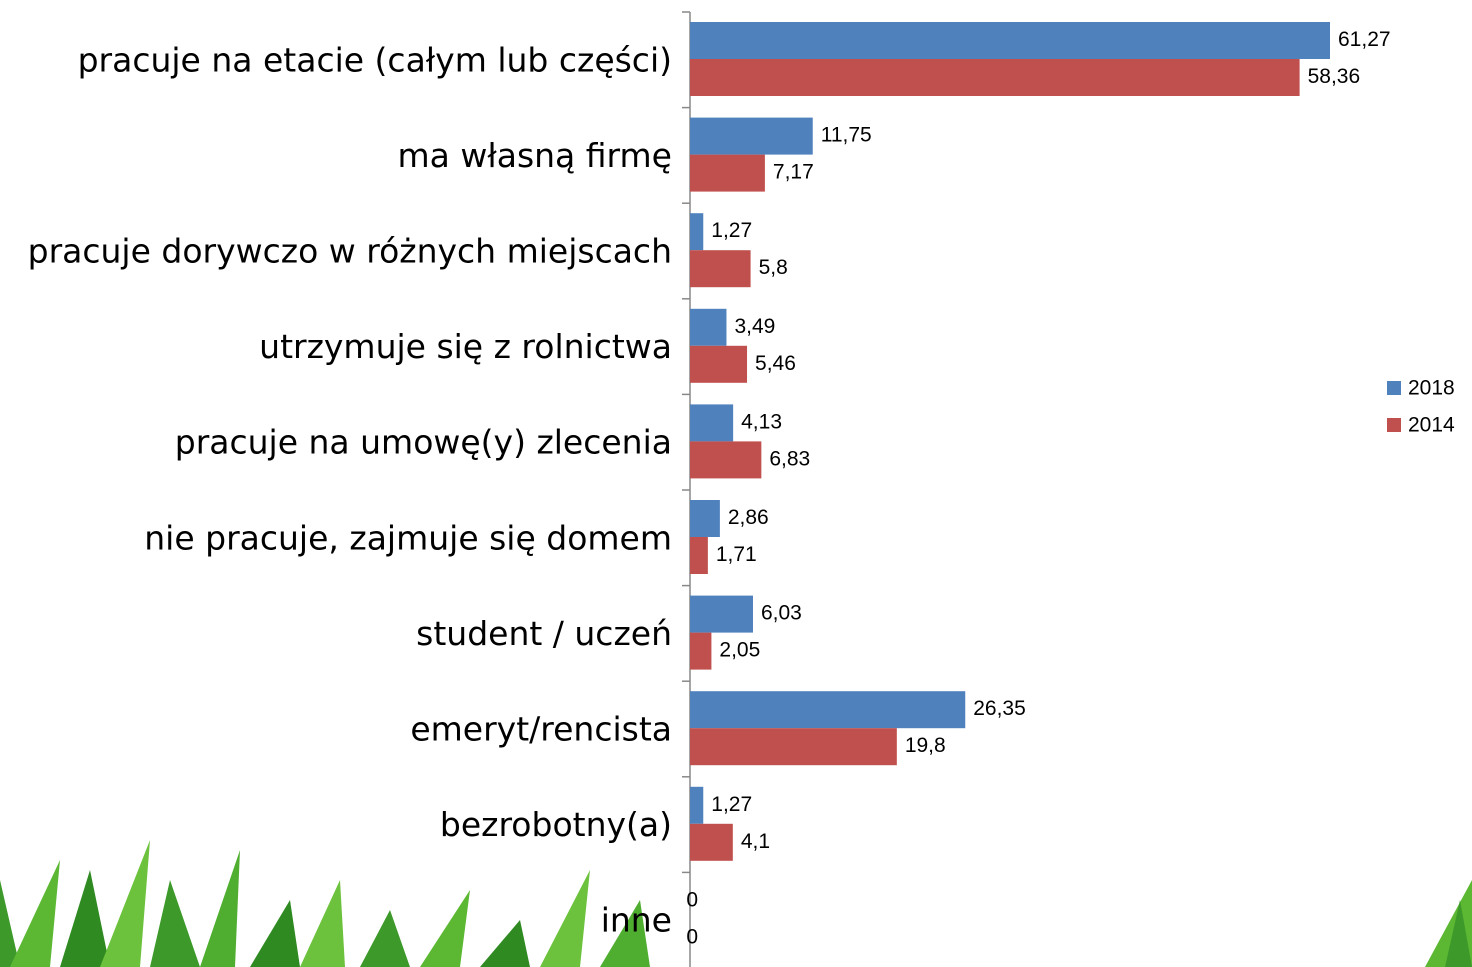 This screenshot has height=967, width=1472. What do you see at coordinates (1431, 425) in the screenshot?
I see `legend-label: 2014` at bounding box center [1431, 425].